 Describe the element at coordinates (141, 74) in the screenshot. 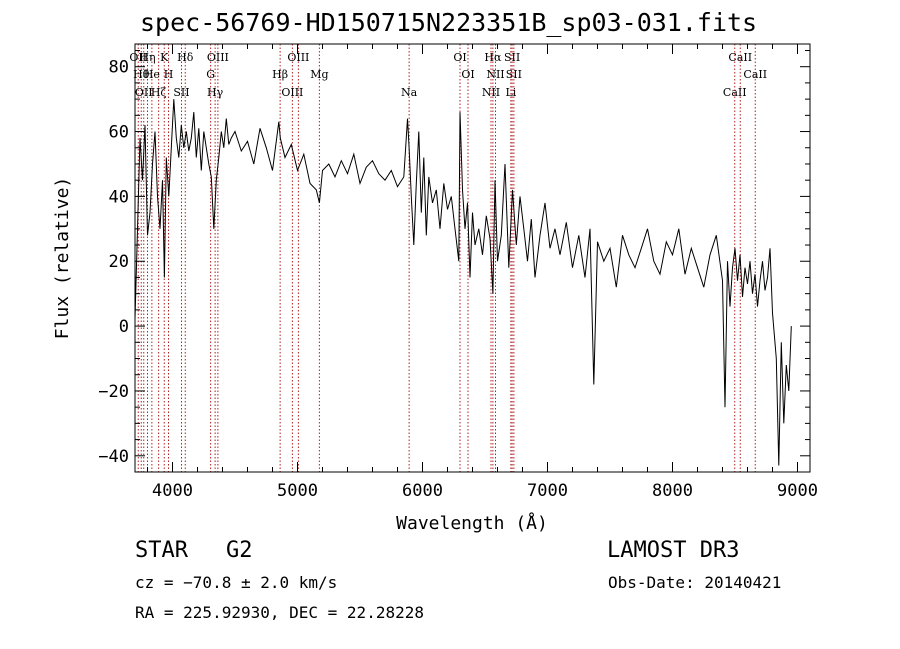

I see `spectral-line-label: Hθ` at that location.